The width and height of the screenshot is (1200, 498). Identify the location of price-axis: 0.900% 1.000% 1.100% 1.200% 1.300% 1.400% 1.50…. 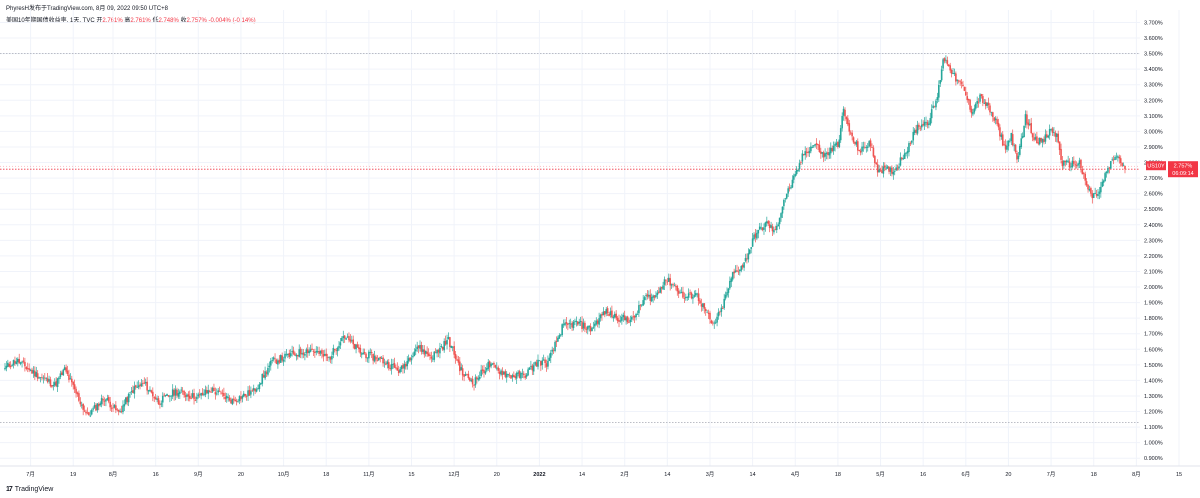
(1153, 241).